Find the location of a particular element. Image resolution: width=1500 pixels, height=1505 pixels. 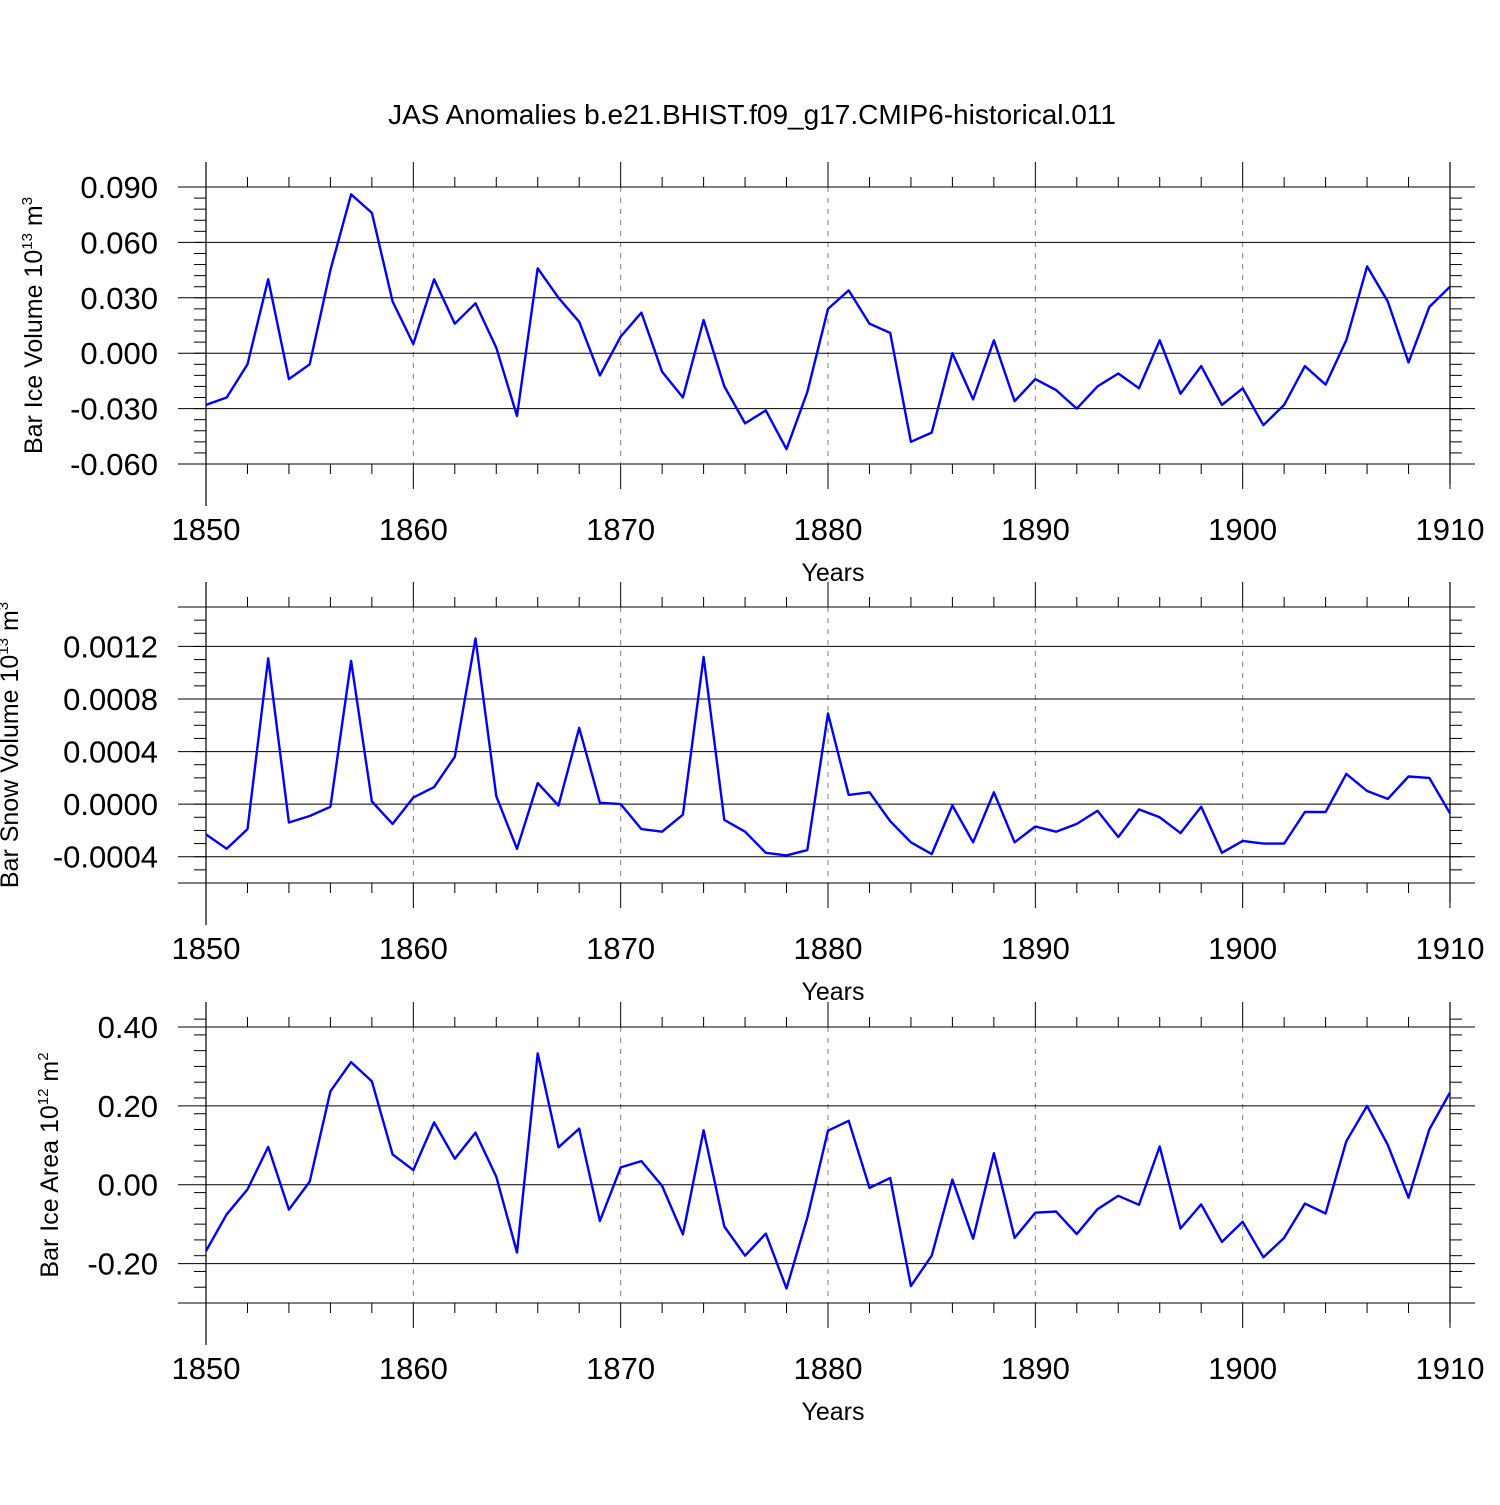

y-axis-title-superscript: 12 is located at coordinates (43, 1097).